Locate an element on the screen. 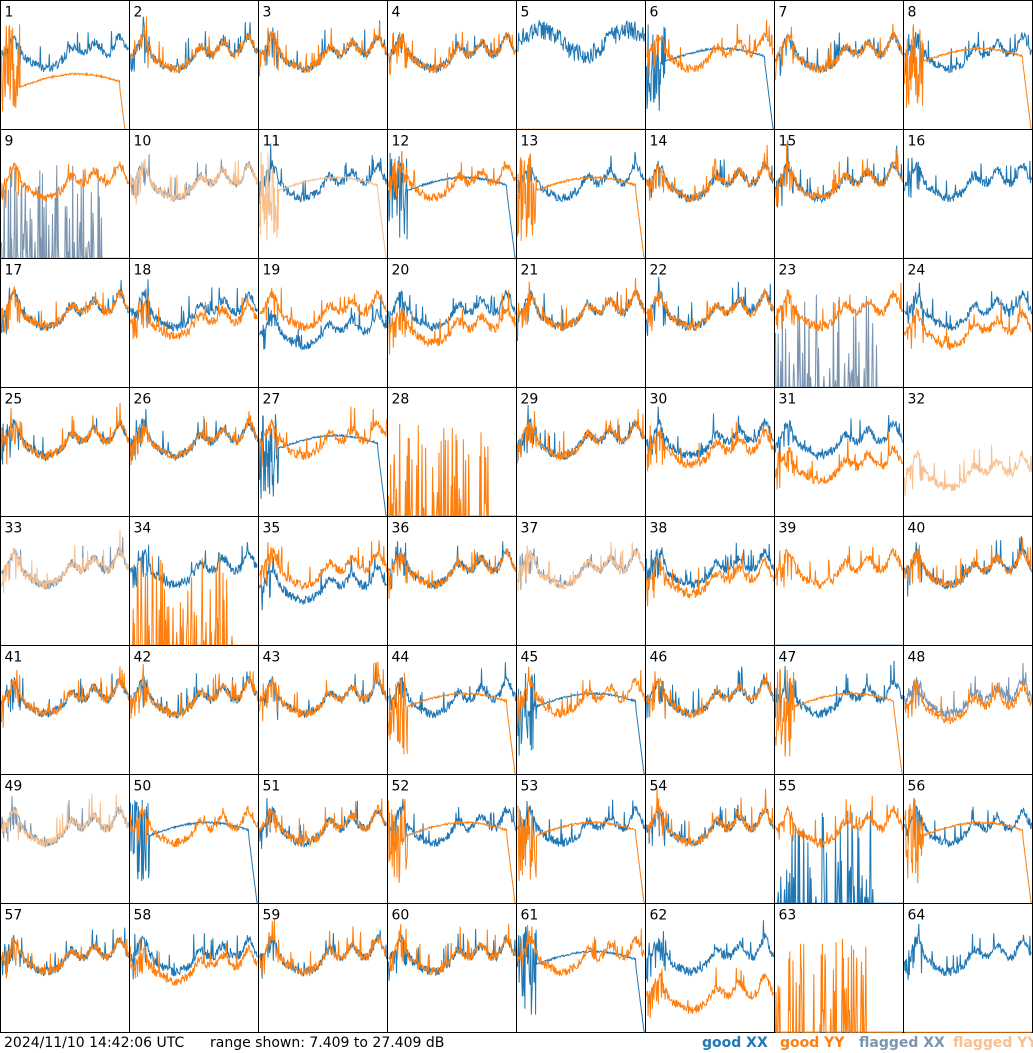  panel-34: 34 is located at coordinates (194, 581).